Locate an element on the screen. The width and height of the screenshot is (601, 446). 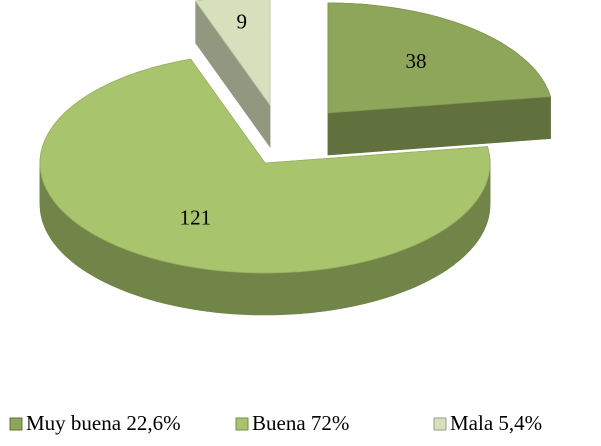
data-label: 9 is located at coordinates (241, 21).